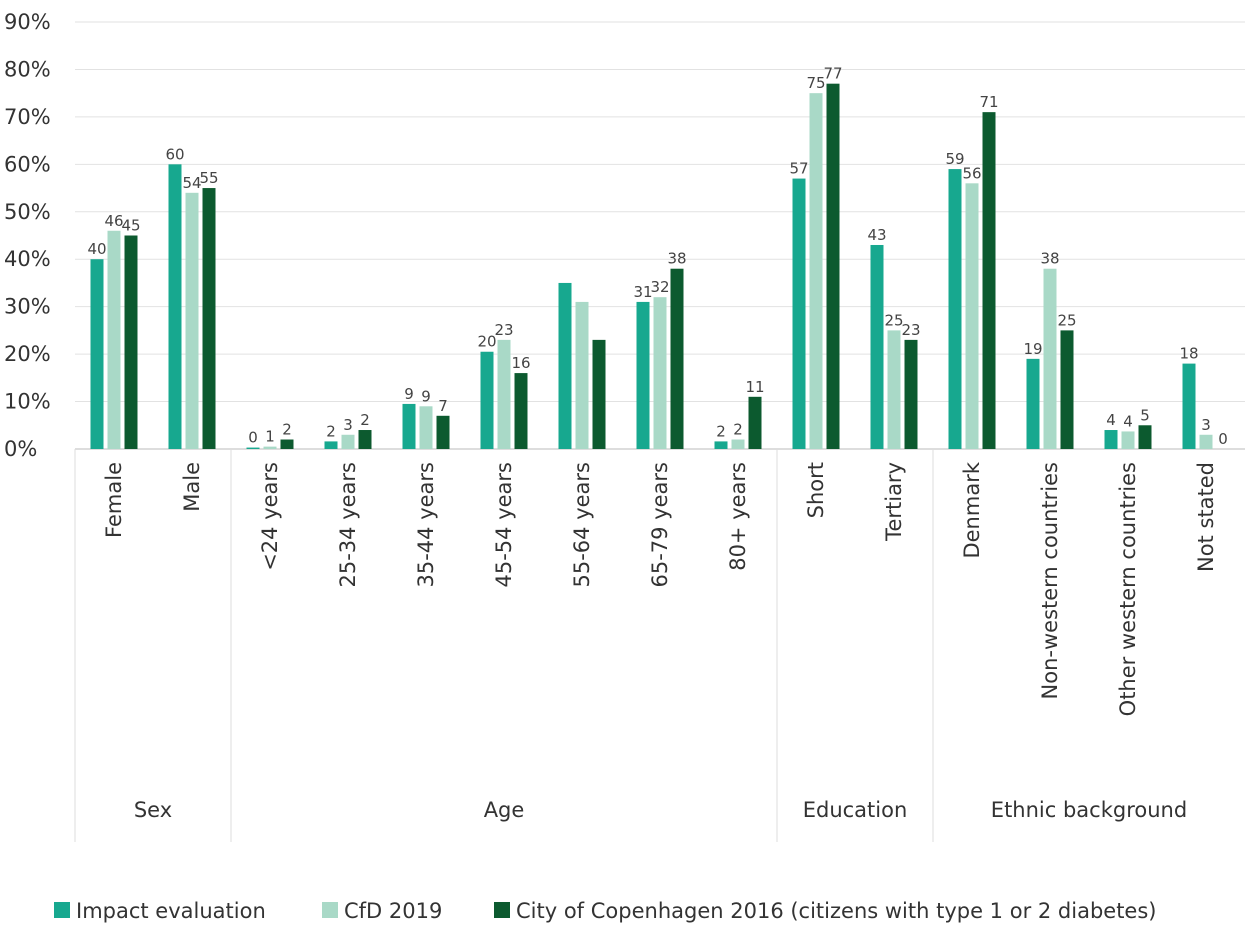 Image resolution: width=1248 pixels, height=929 pixels. What do you see at coordinates (1032, 349) in the screenshot?
I see `value-label: 19` at bounding box center [1032, 349].